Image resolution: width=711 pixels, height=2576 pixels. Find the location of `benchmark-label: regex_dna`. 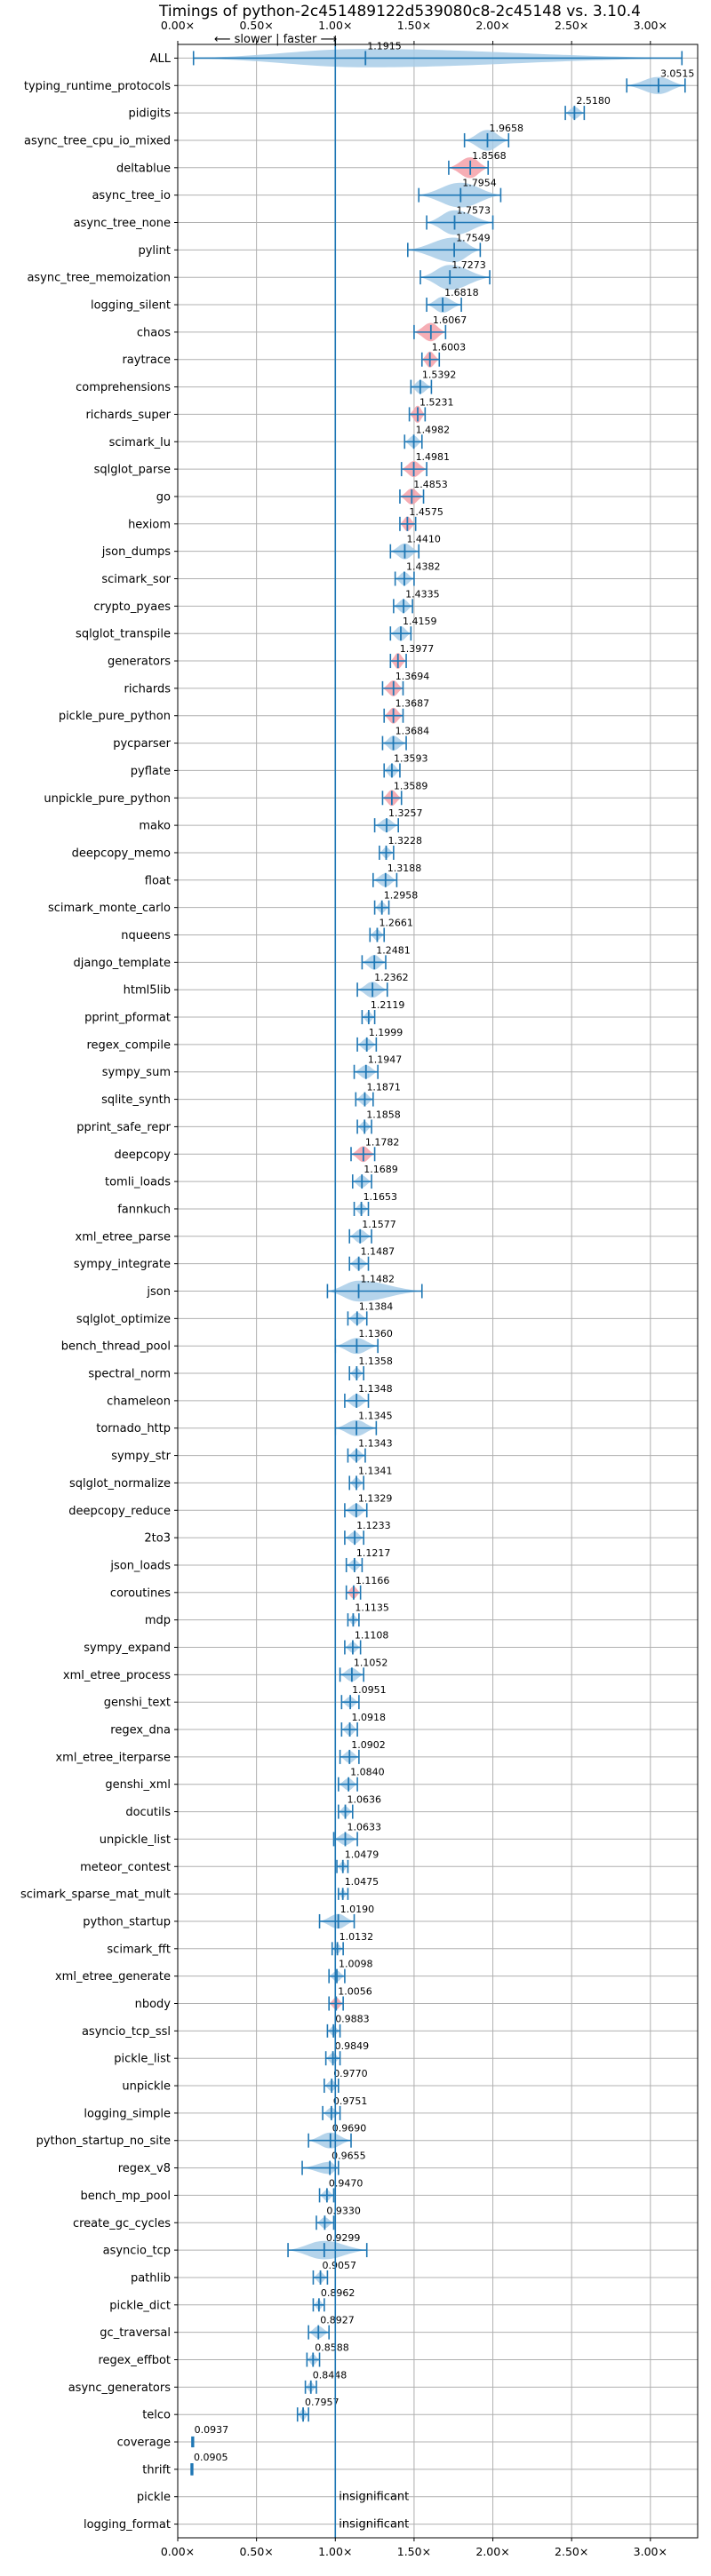

benchmark-label: regex_dna is located at coordinates (140, 1730).